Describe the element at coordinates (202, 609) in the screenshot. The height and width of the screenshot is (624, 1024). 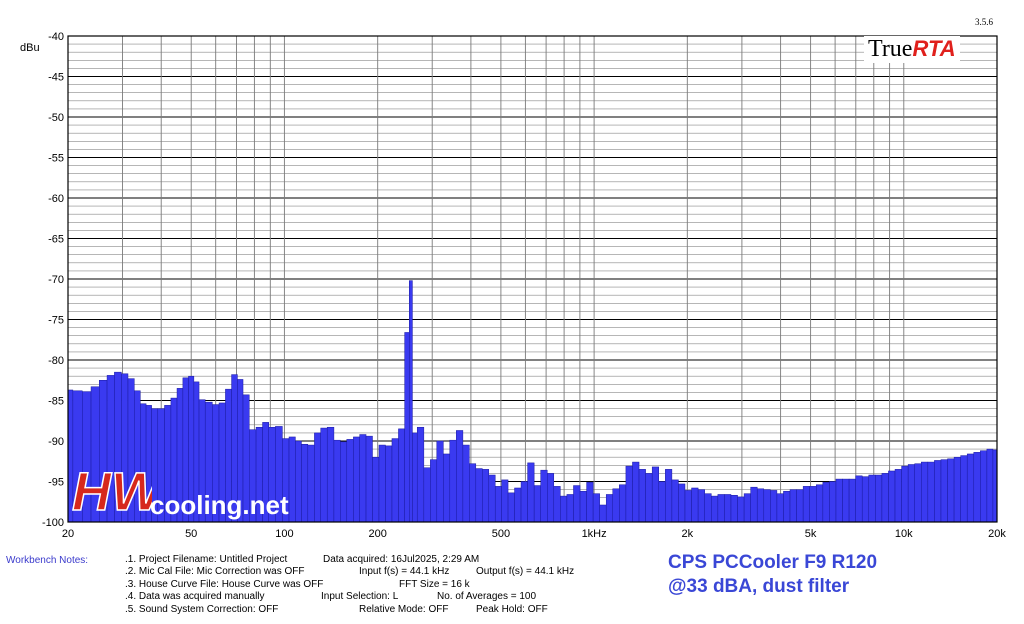
I see `note-cell: .5. Sound System Correction: OFF` at that location.